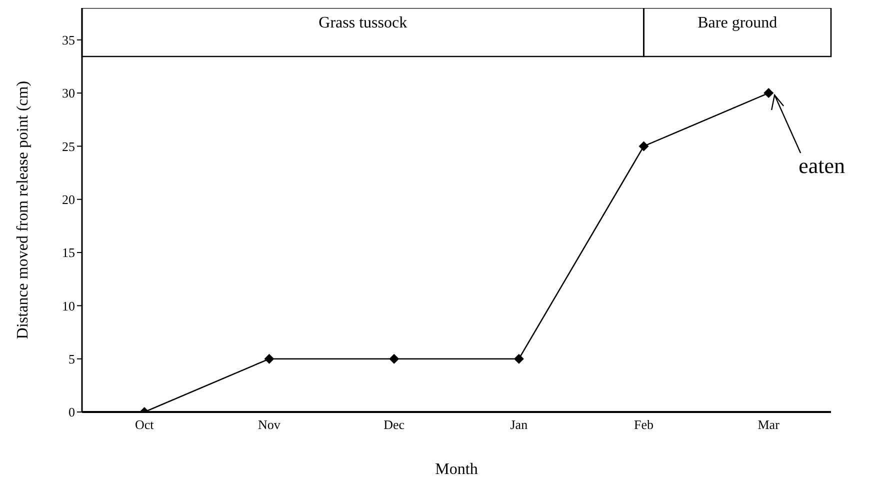 This screenshot has width=869, height=492. Describe the element at coordinates (71, 358) in the screenshot. I see `y-tick-label: 5` at that location.